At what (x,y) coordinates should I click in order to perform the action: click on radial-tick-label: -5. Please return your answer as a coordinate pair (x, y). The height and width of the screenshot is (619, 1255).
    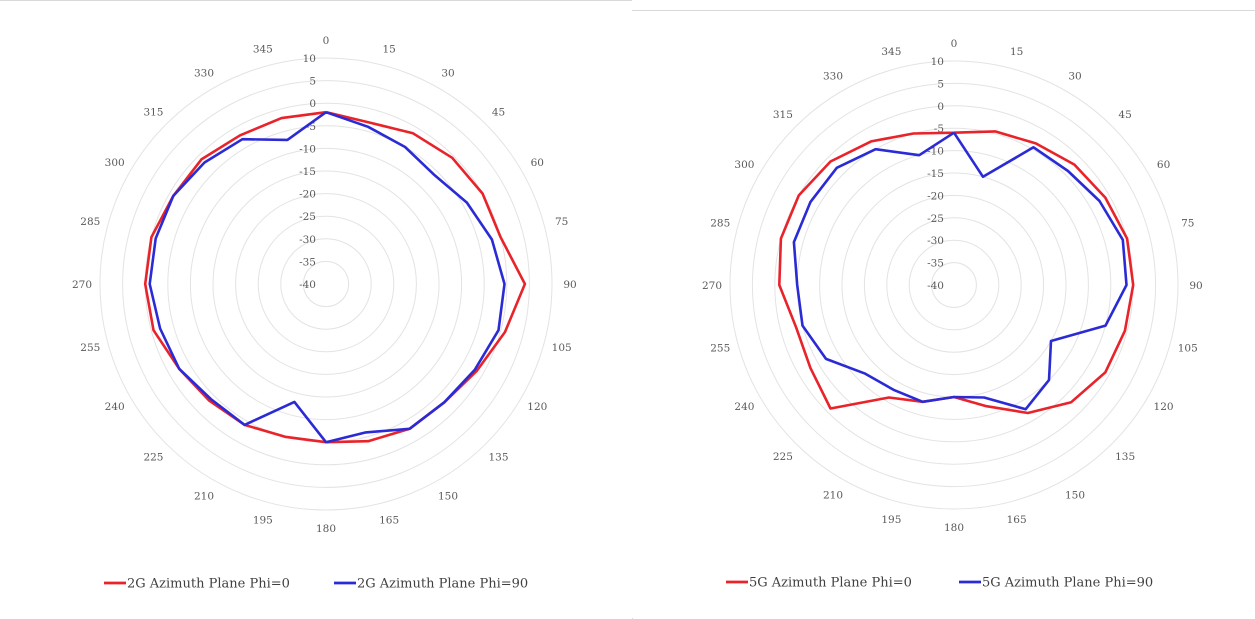
    Looking at the image, I should click on (311, 127).